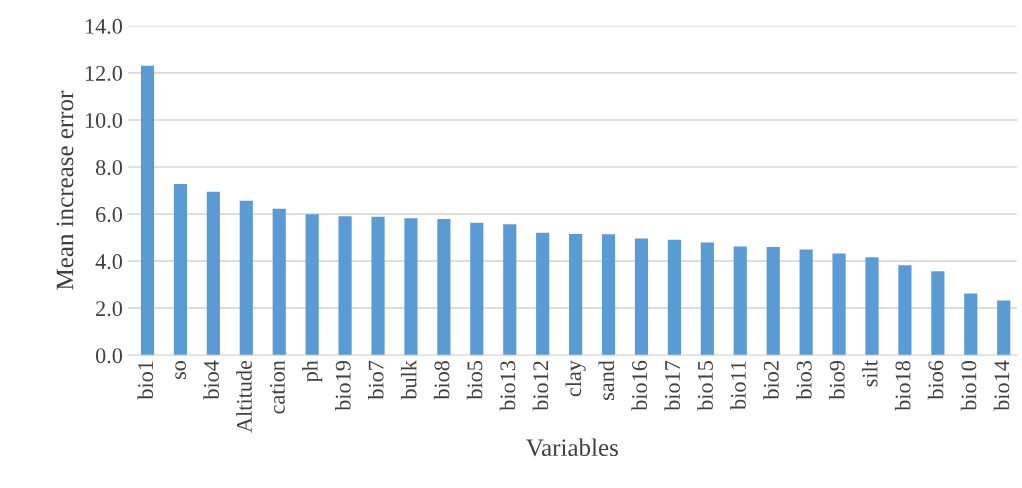  What do you see at coordinates (408, 380) in the screenshot?
I see `x-tick-label: bulk` at bounding box center [408, 380].